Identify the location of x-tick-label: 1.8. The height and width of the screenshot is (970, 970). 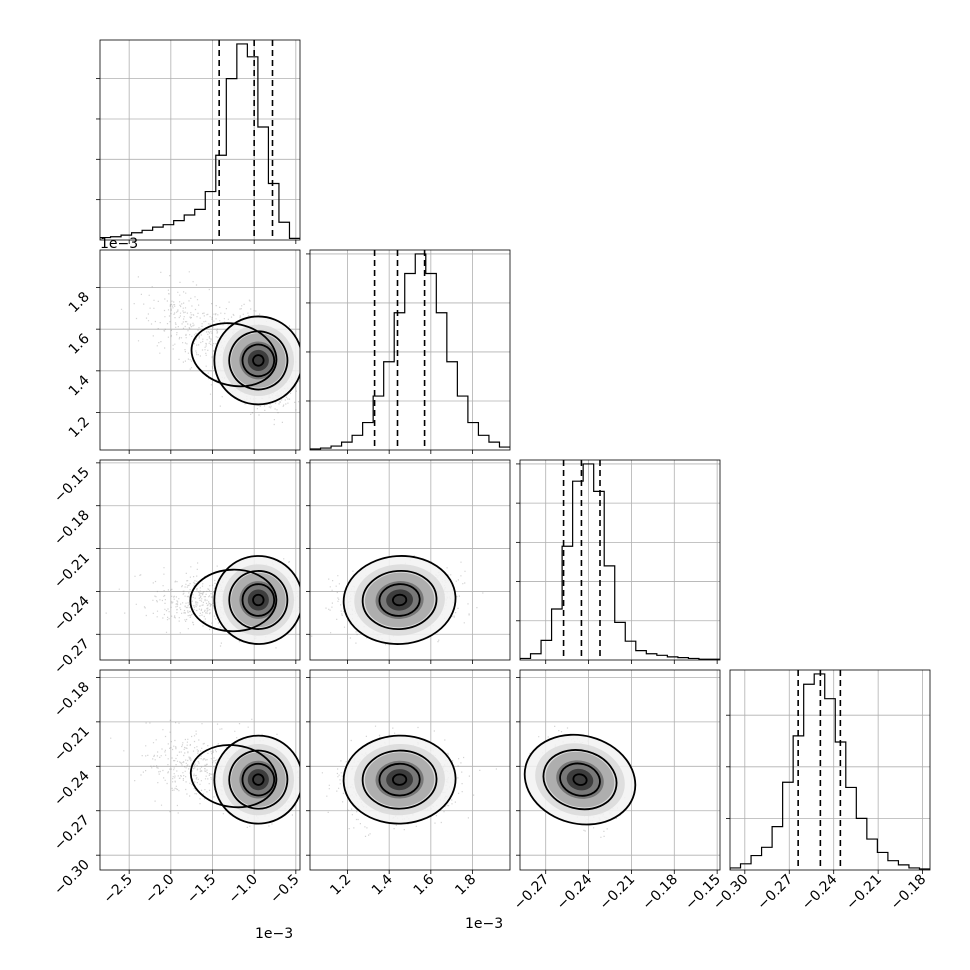
(465, 885).